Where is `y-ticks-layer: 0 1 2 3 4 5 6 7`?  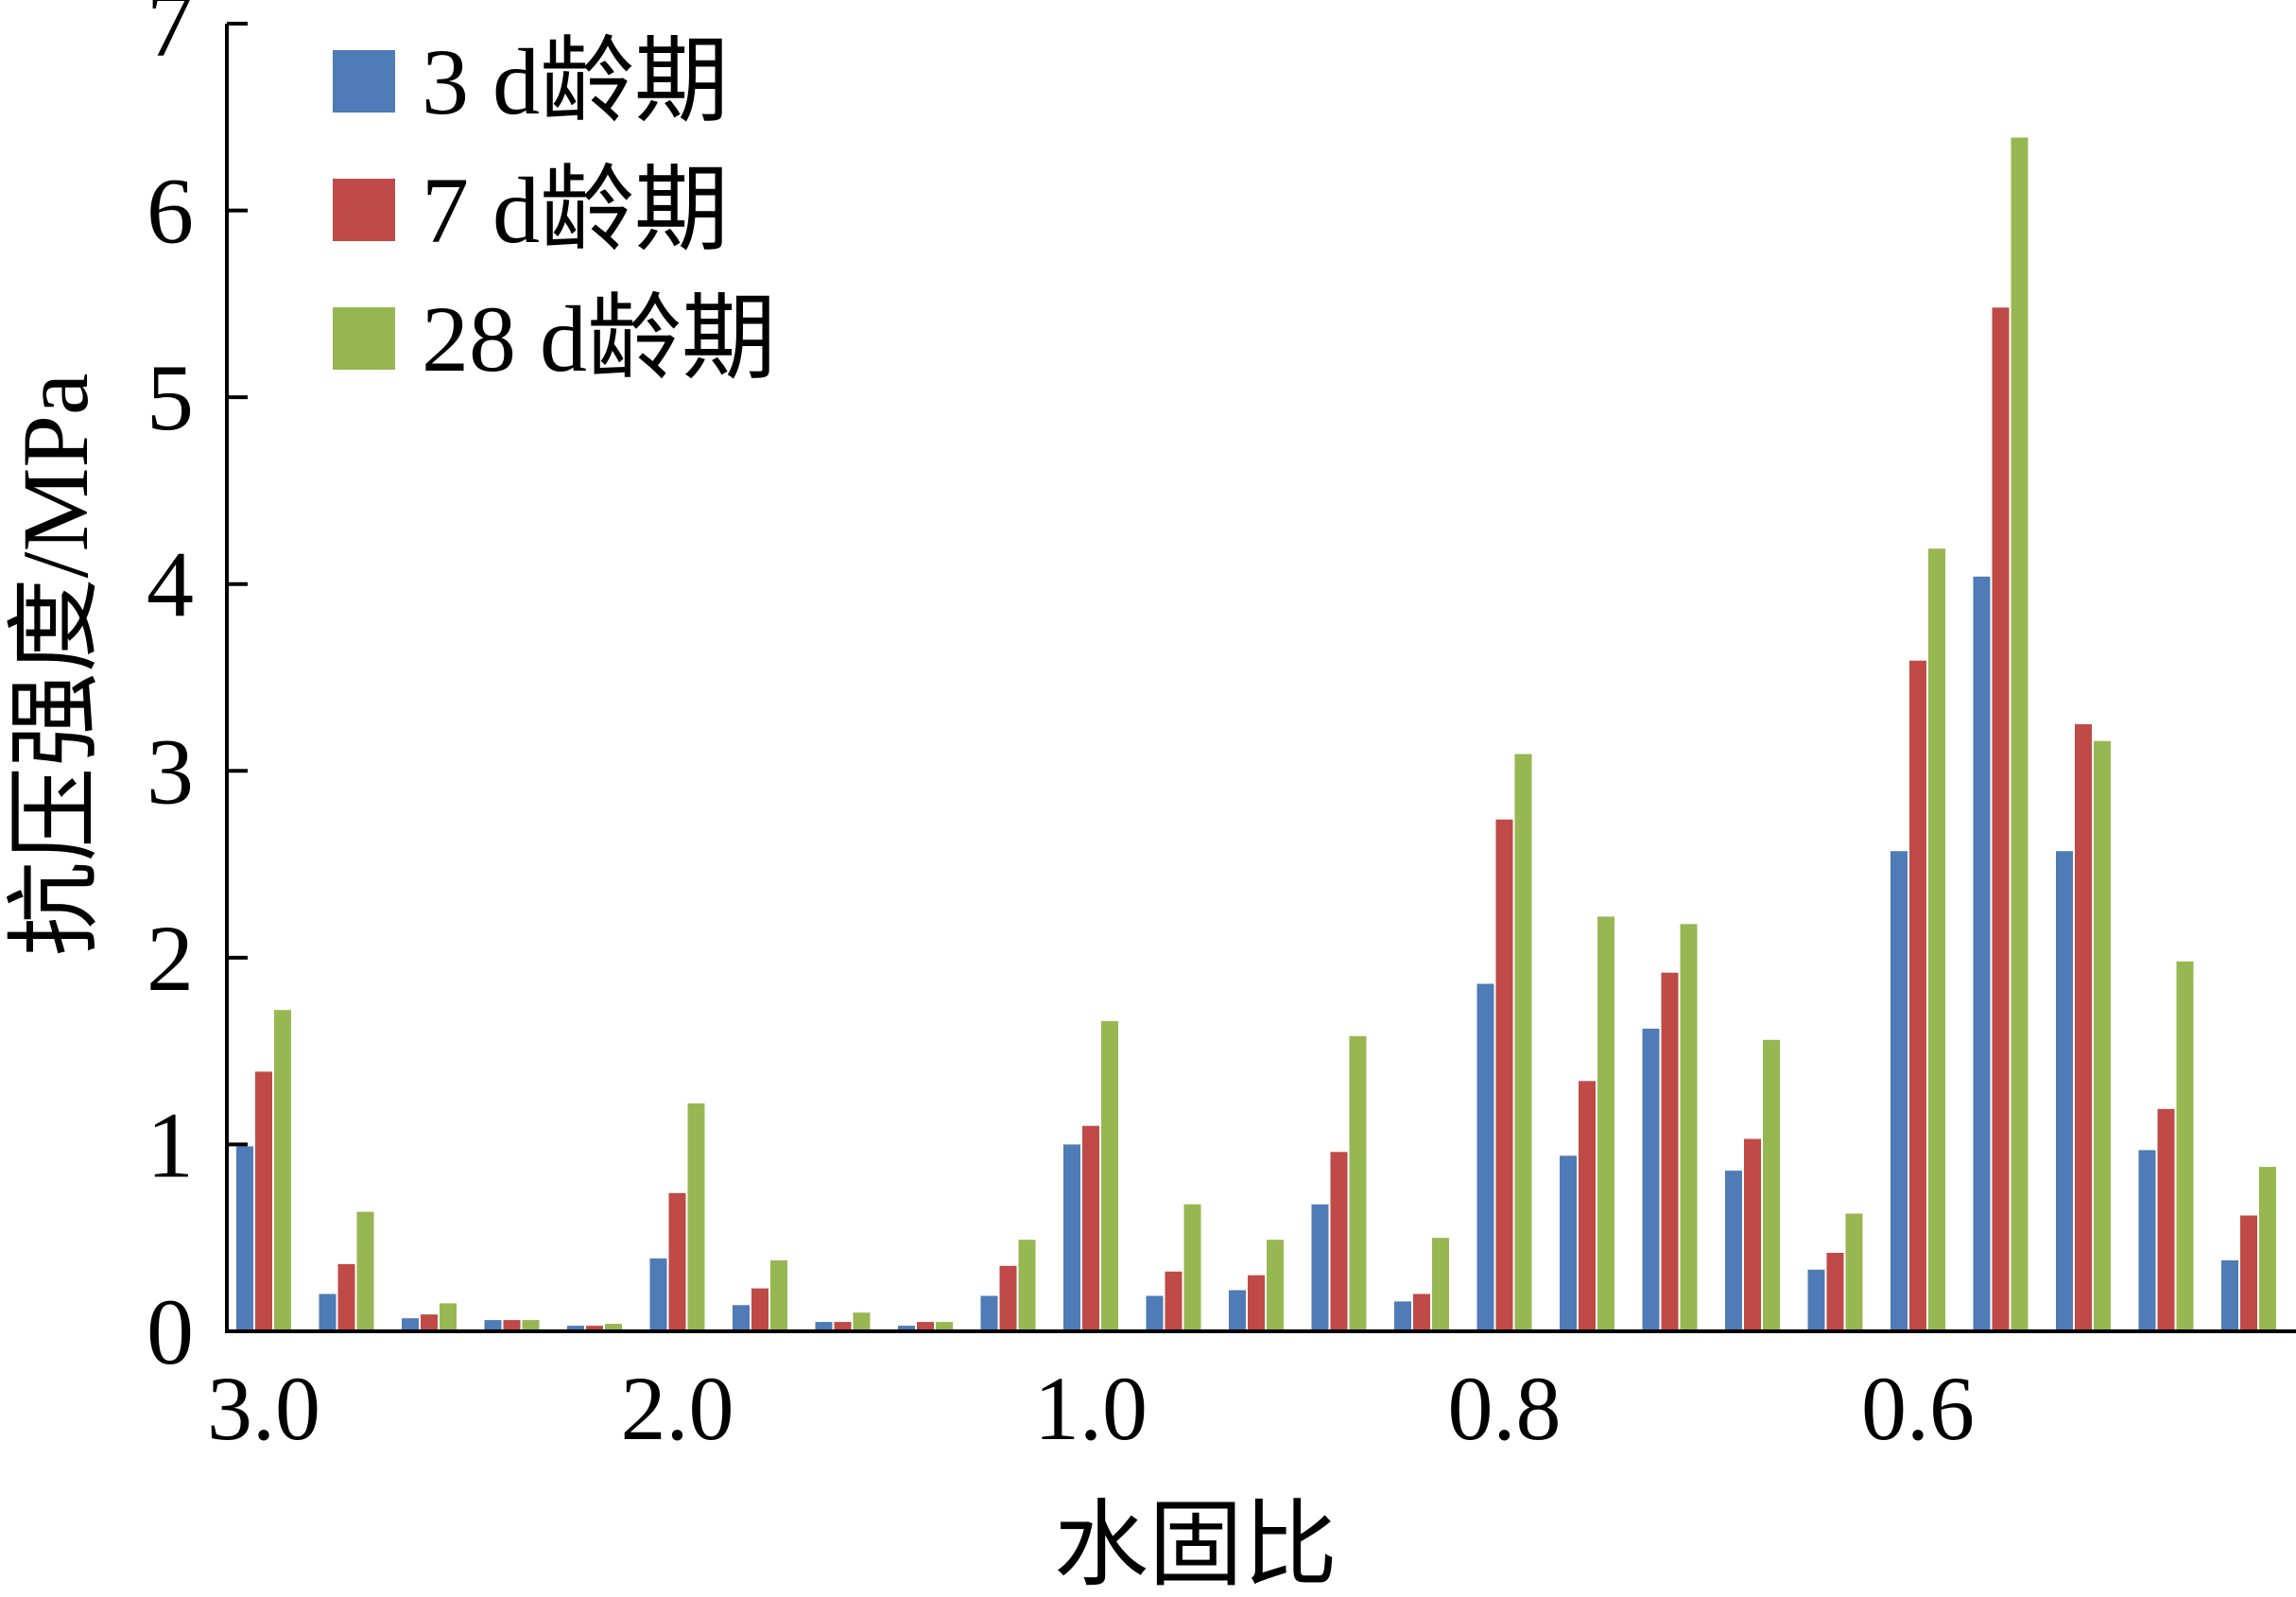 y-ticks-layer: 0 1 2 3 4 5 6 7 is located at coordinates (197, 692).